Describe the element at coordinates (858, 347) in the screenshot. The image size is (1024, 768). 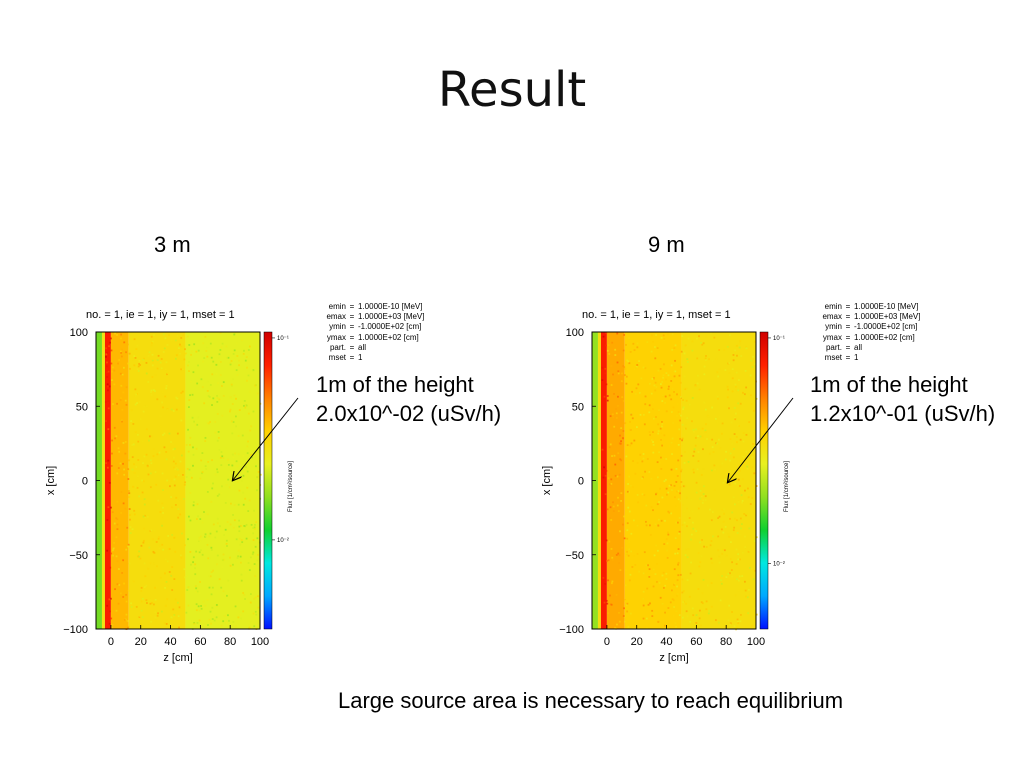
I see `param-value: all` at that location.